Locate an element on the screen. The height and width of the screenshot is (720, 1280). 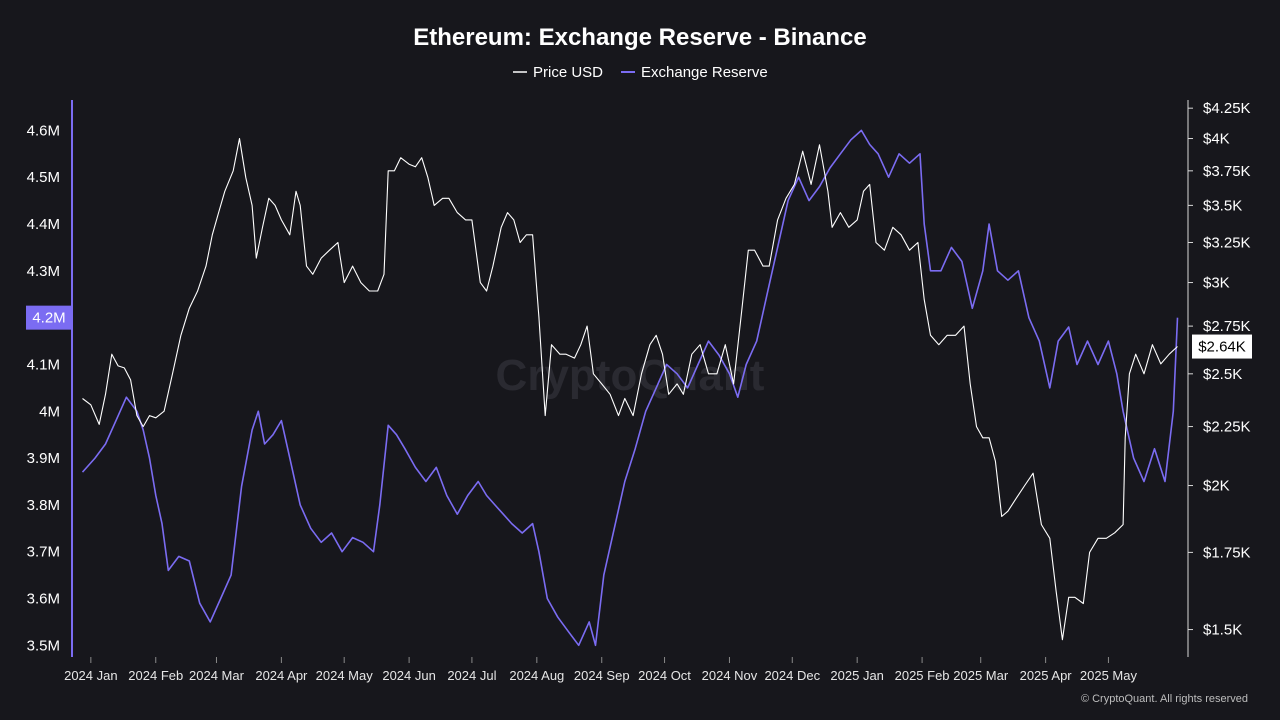
x-tick-label: 2024 May is located at coordinates (345, 675).